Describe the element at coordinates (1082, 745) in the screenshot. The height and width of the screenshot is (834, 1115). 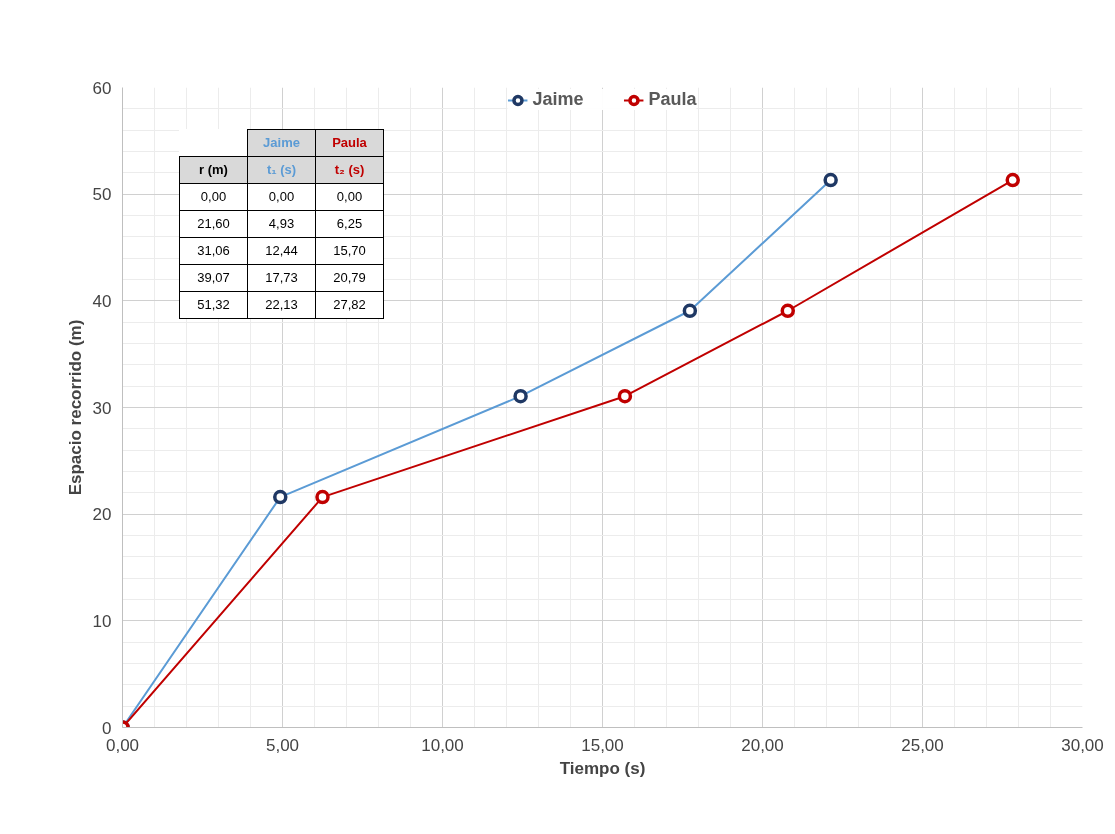
I see `x-tick-label: 30,00` at that location.